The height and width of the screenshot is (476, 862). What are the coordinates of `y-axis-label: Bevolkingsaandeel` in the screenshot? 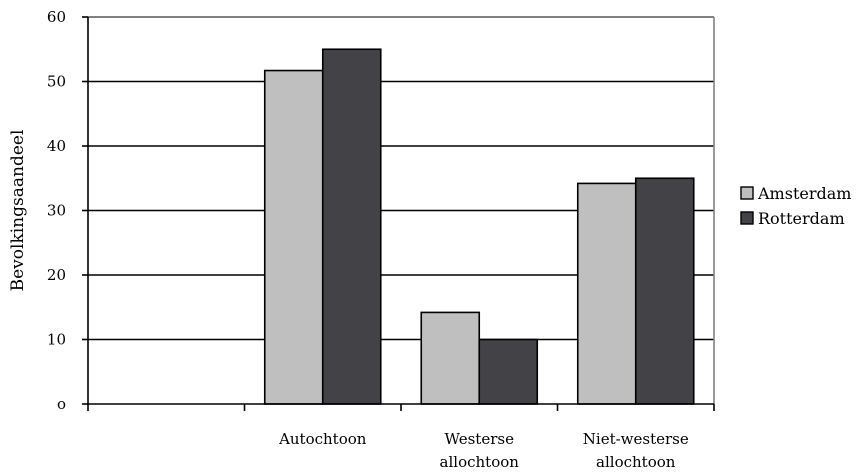 It's located at (18, 211).